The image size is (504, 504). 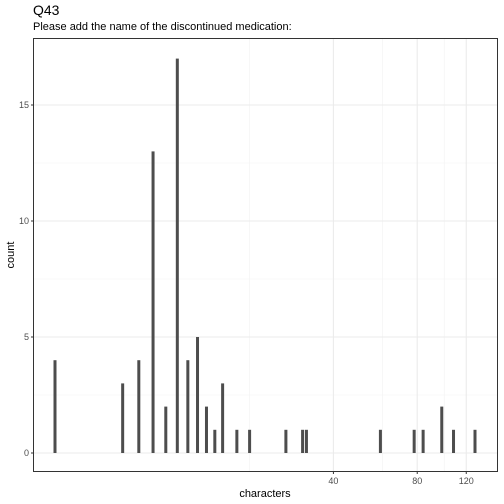 What do you see at coordinates (401, 478) in the screenshot?
I see `x-axis: 40 80 120` at bounding box center [401, 478].